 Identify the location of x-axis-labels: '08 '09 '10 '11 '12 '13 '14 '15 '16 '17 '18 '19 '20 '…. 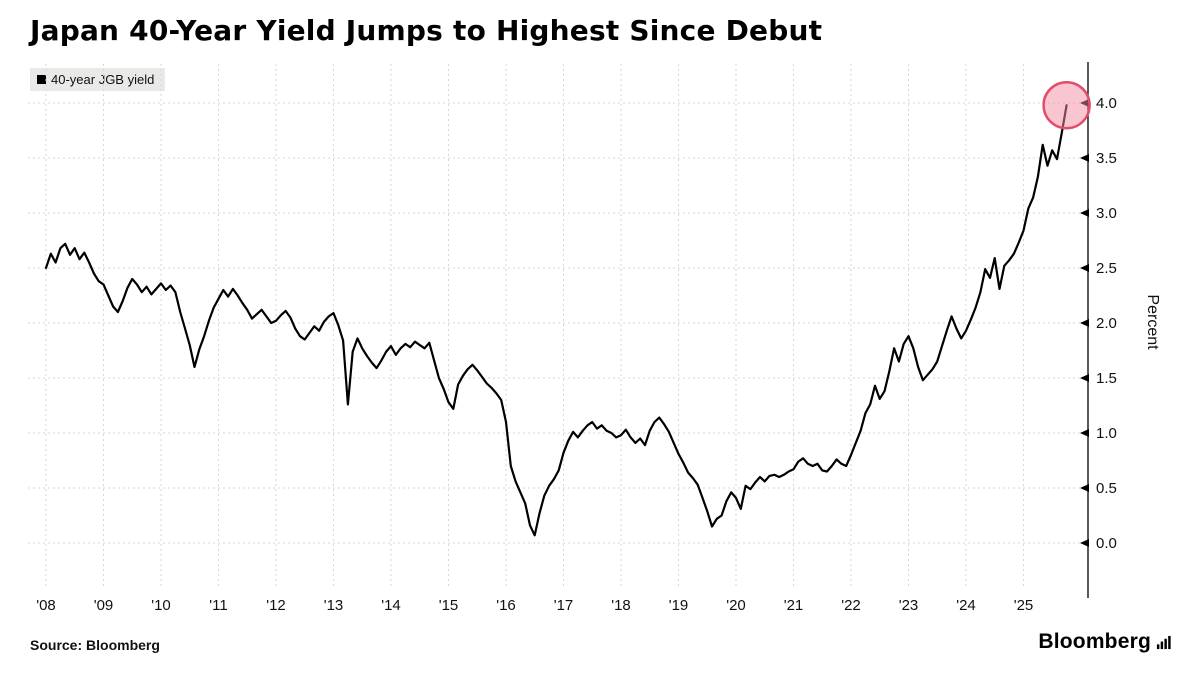
(534, 605).